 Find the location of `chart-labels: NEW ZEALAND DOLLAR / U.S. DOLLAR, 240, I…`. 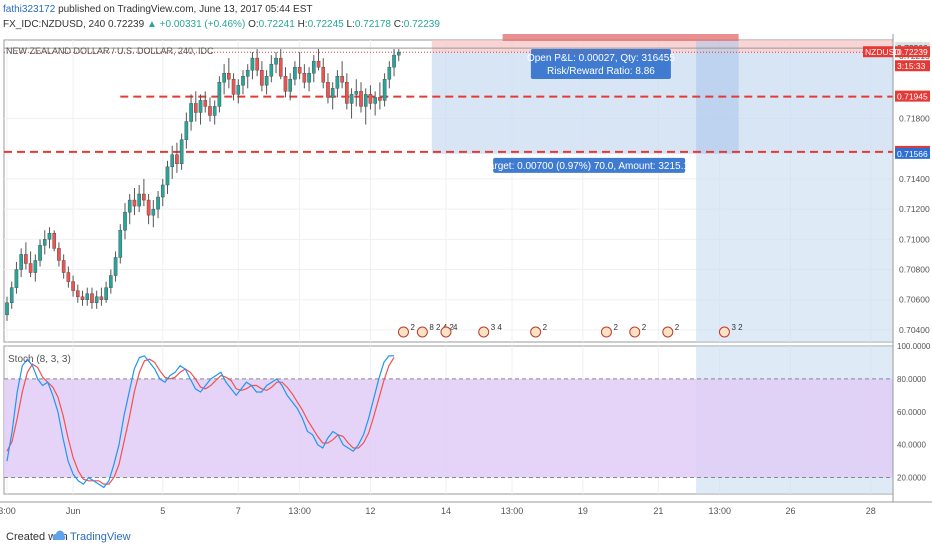

chart-labels: NEW ZEALAND DOLLAR / U.S. DOLLAR, 240, I… is located at coordinates (110, 205).